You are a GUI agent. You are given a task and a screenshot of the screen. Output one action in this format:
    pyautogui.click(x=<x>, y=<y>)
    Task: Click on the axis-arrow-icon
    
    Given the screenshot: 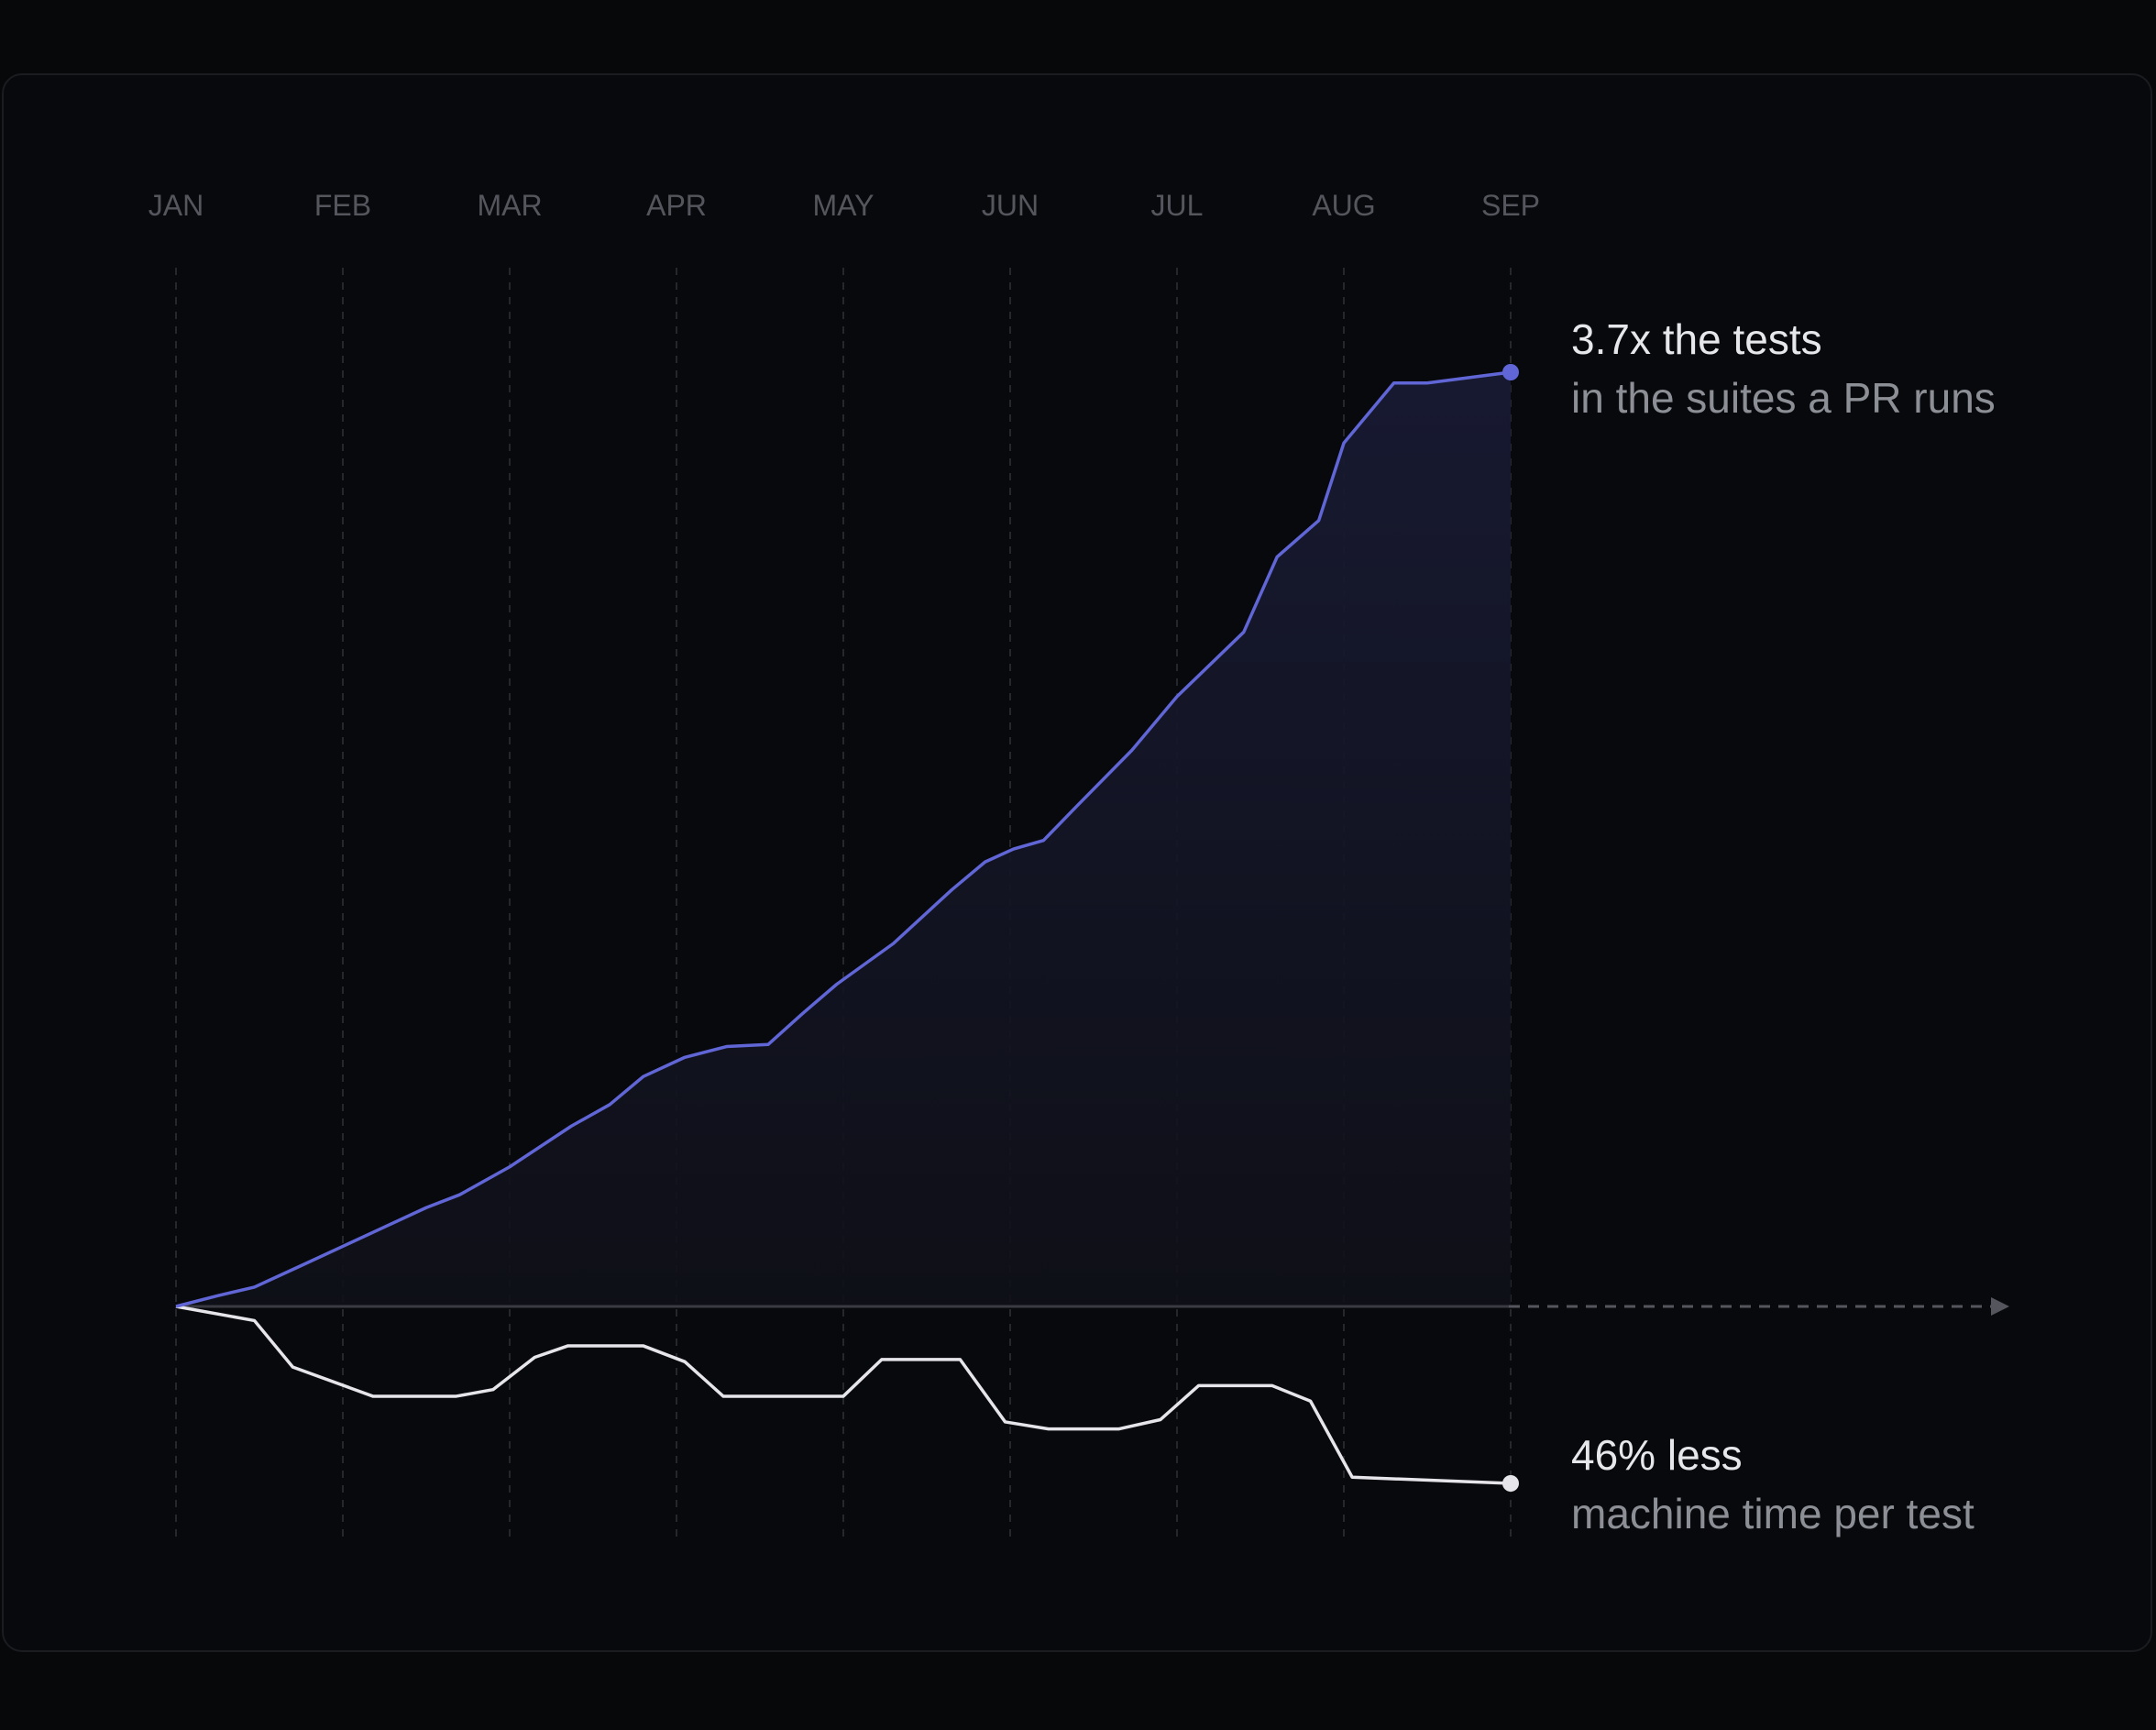 What is the action you would take?
    pyautogui.click(x=2000, y=1307)
    